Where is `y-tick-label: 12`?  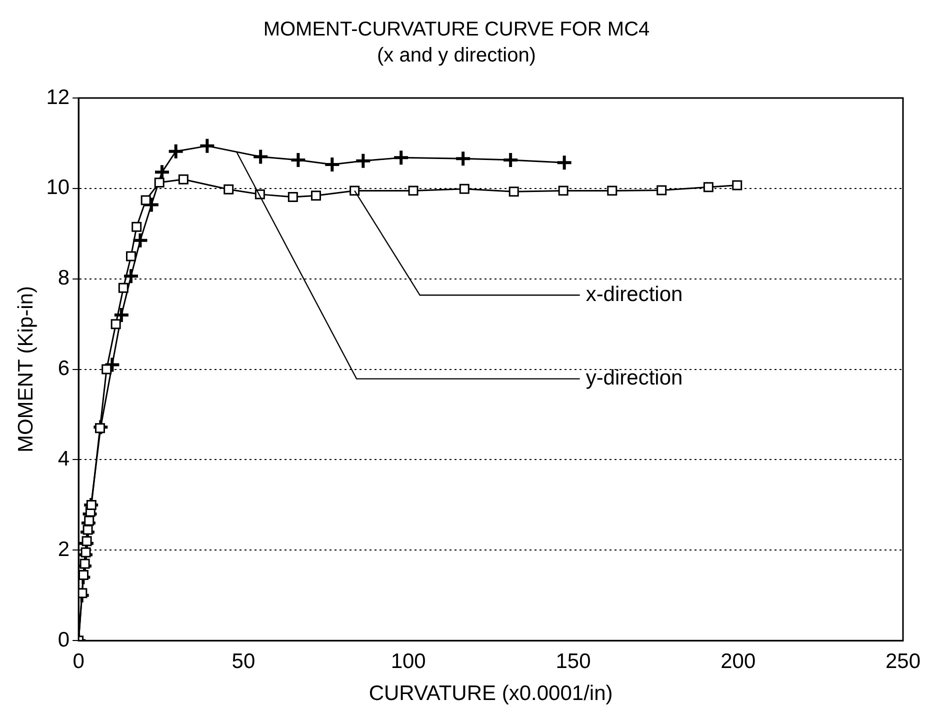
y-tick-label: 12 is located at coordinates (58, 97).